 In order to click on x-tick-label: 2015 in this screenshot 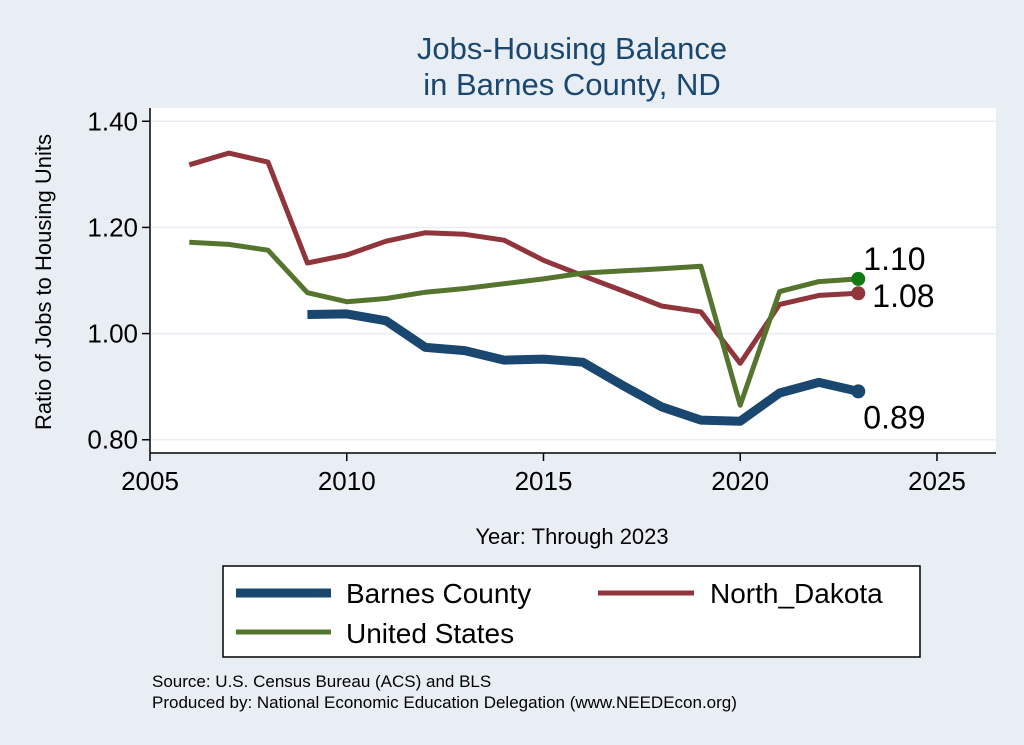, I will do `click(544, 481)`.